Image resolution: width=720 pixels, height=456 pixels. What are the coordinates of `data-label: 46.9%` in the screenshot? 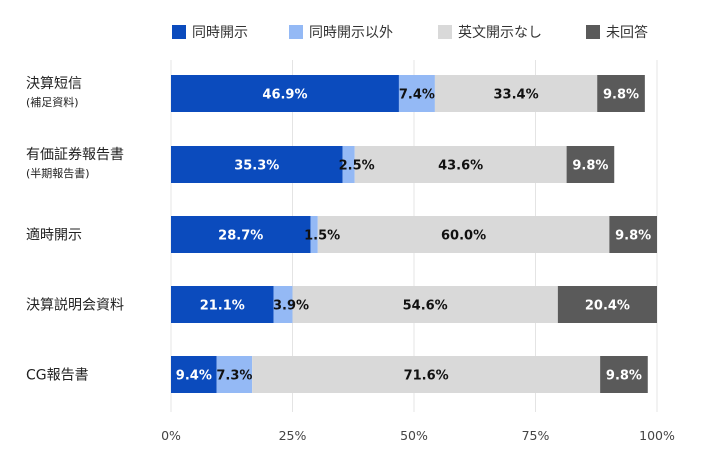 It's located at (284, 95).